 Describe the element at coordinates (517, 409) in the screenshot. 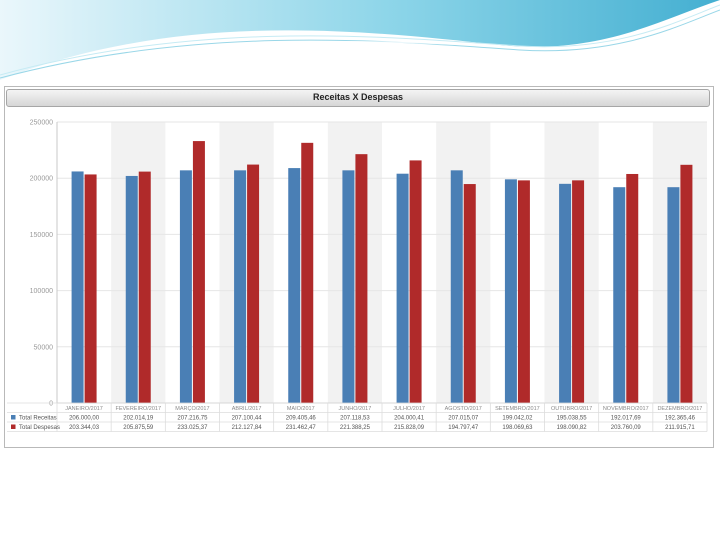

I see `x-category-label: SETEMBRO/2017` at that location.